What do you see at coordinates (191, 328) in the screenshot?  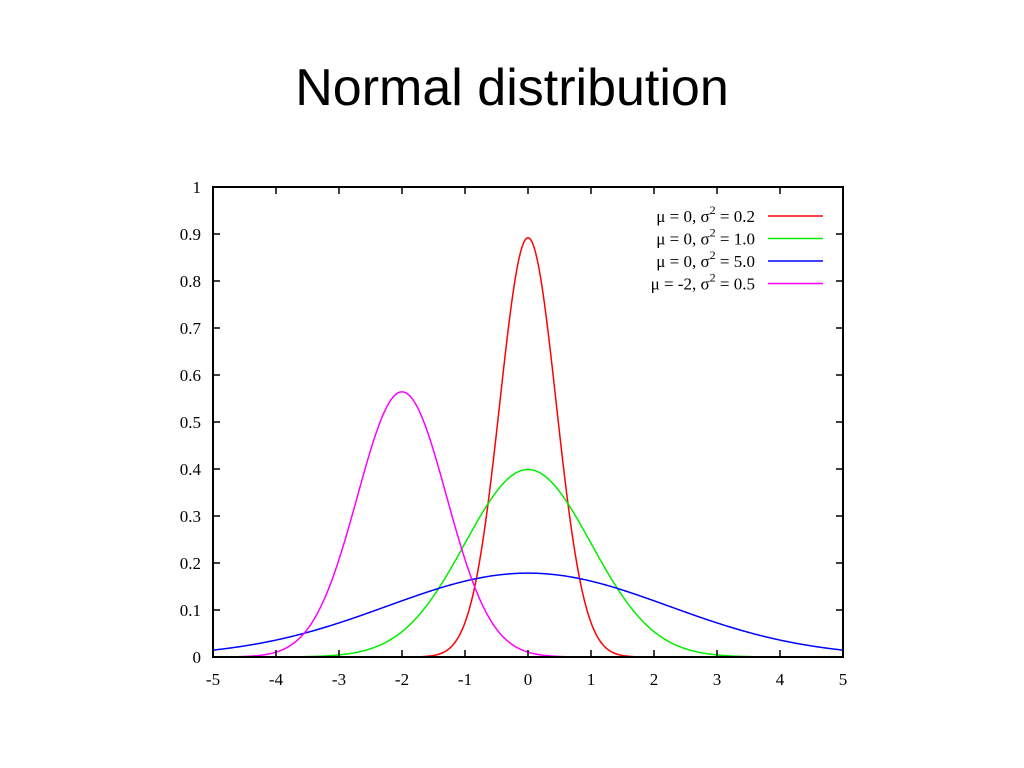 I see `y-tick-label: 0.7` at bounding box center [191, 328].